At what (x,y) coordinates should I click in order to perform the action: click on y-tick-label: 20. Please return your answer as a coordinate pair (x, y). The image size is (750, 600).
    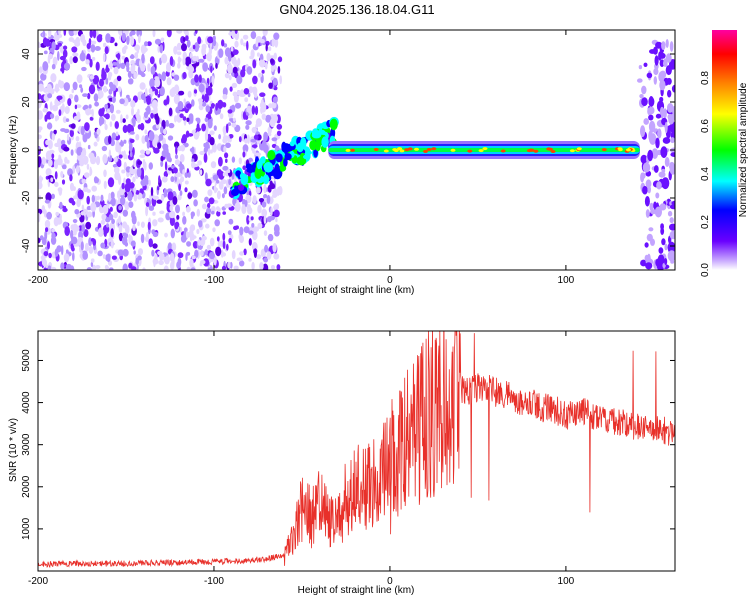
    Looking at the image, I should click on (26, 102).